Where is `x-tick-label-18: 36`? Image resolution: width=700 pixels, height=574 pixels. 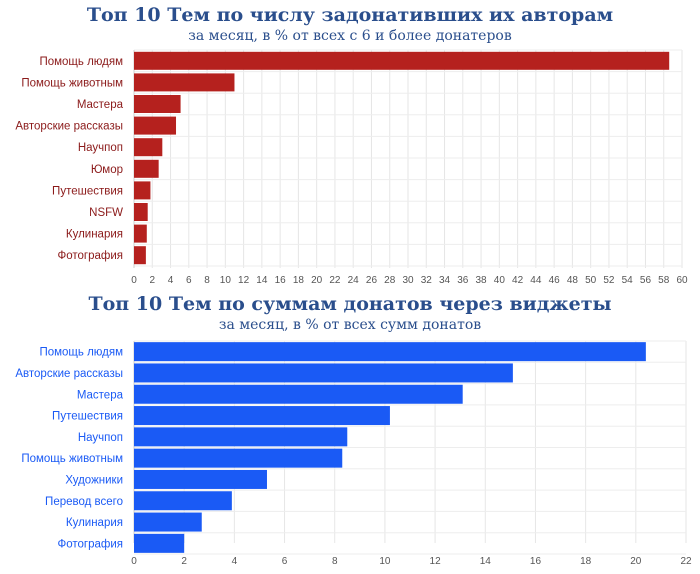
x-tick-label-18: 36 is located at coordinates (463, 280).